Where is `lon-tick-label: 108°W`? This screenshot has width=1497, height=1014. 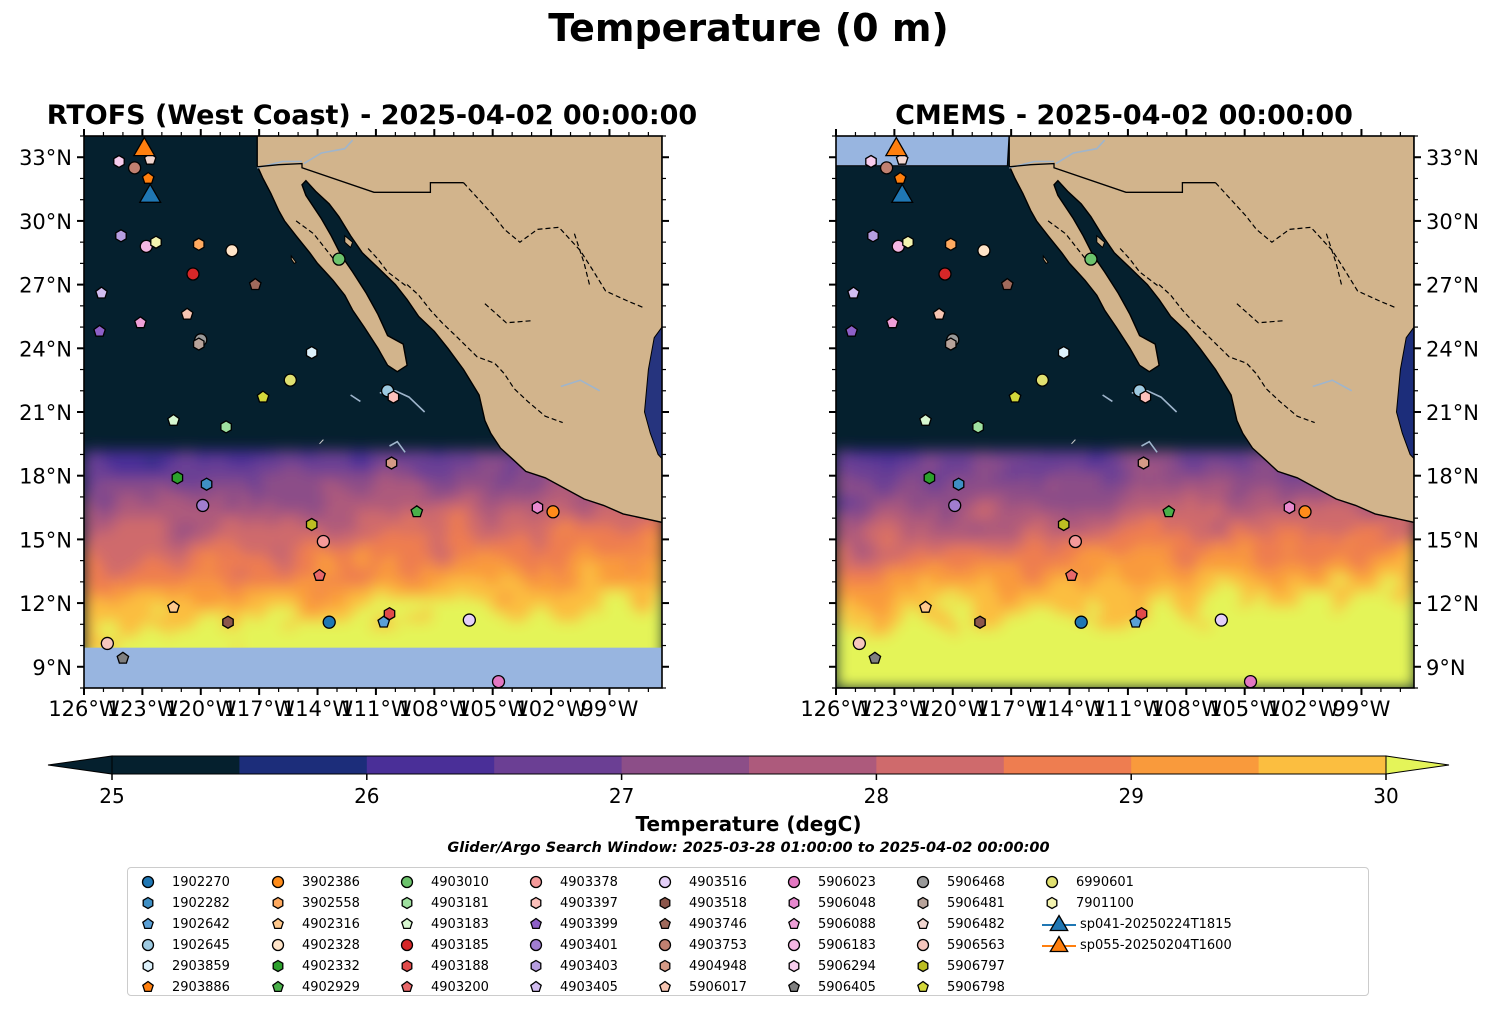
lon-tick-label: 108°W is located at coordinates (1187, 709).